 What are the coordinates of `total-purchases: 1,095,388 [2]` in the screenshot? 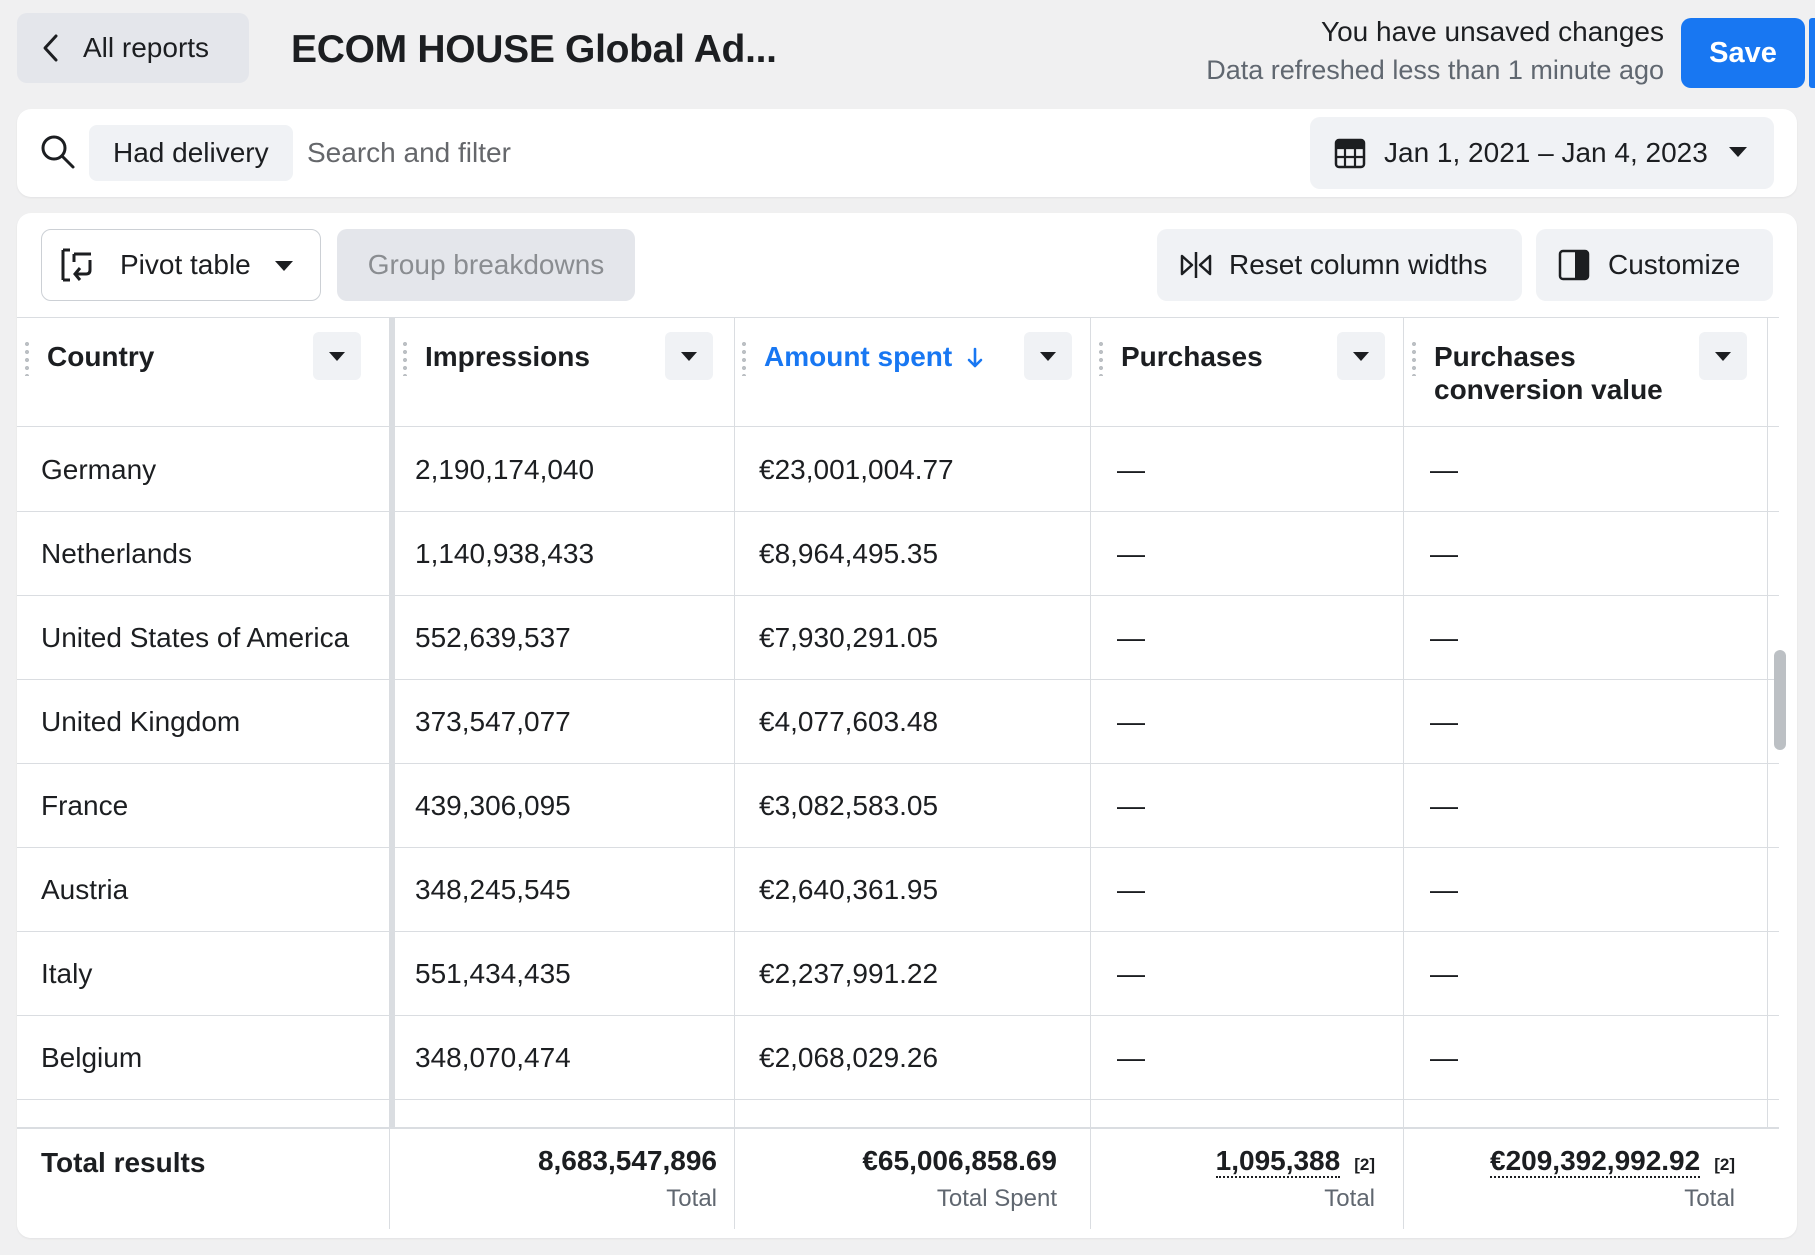 It's located at (1295, 1161).